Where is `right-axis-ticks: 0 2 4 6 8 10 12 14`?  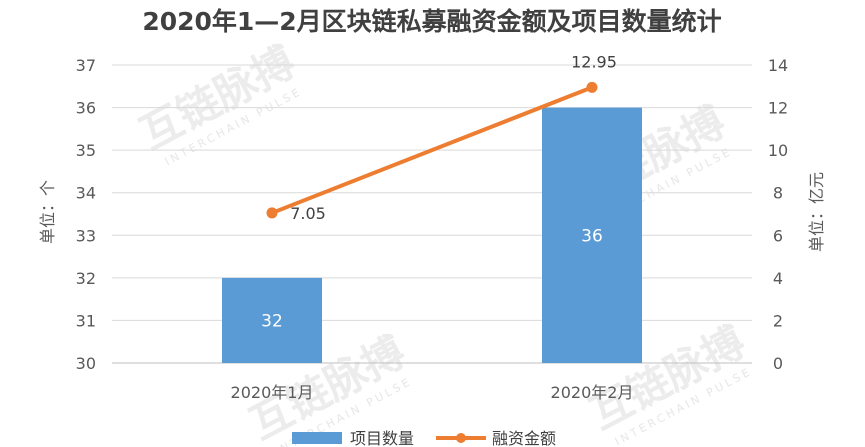 right-axis-ticks: 0 2 4 6 8 10 12 14 is located at coordinates (778, 214).